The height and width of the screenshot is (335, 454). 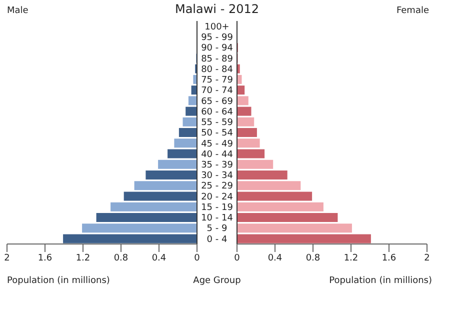 What do you see at coordinates (217, 101) in the screenshot?
I see `y-tick-label: 65 - 69` at bounding box center [217, 101].